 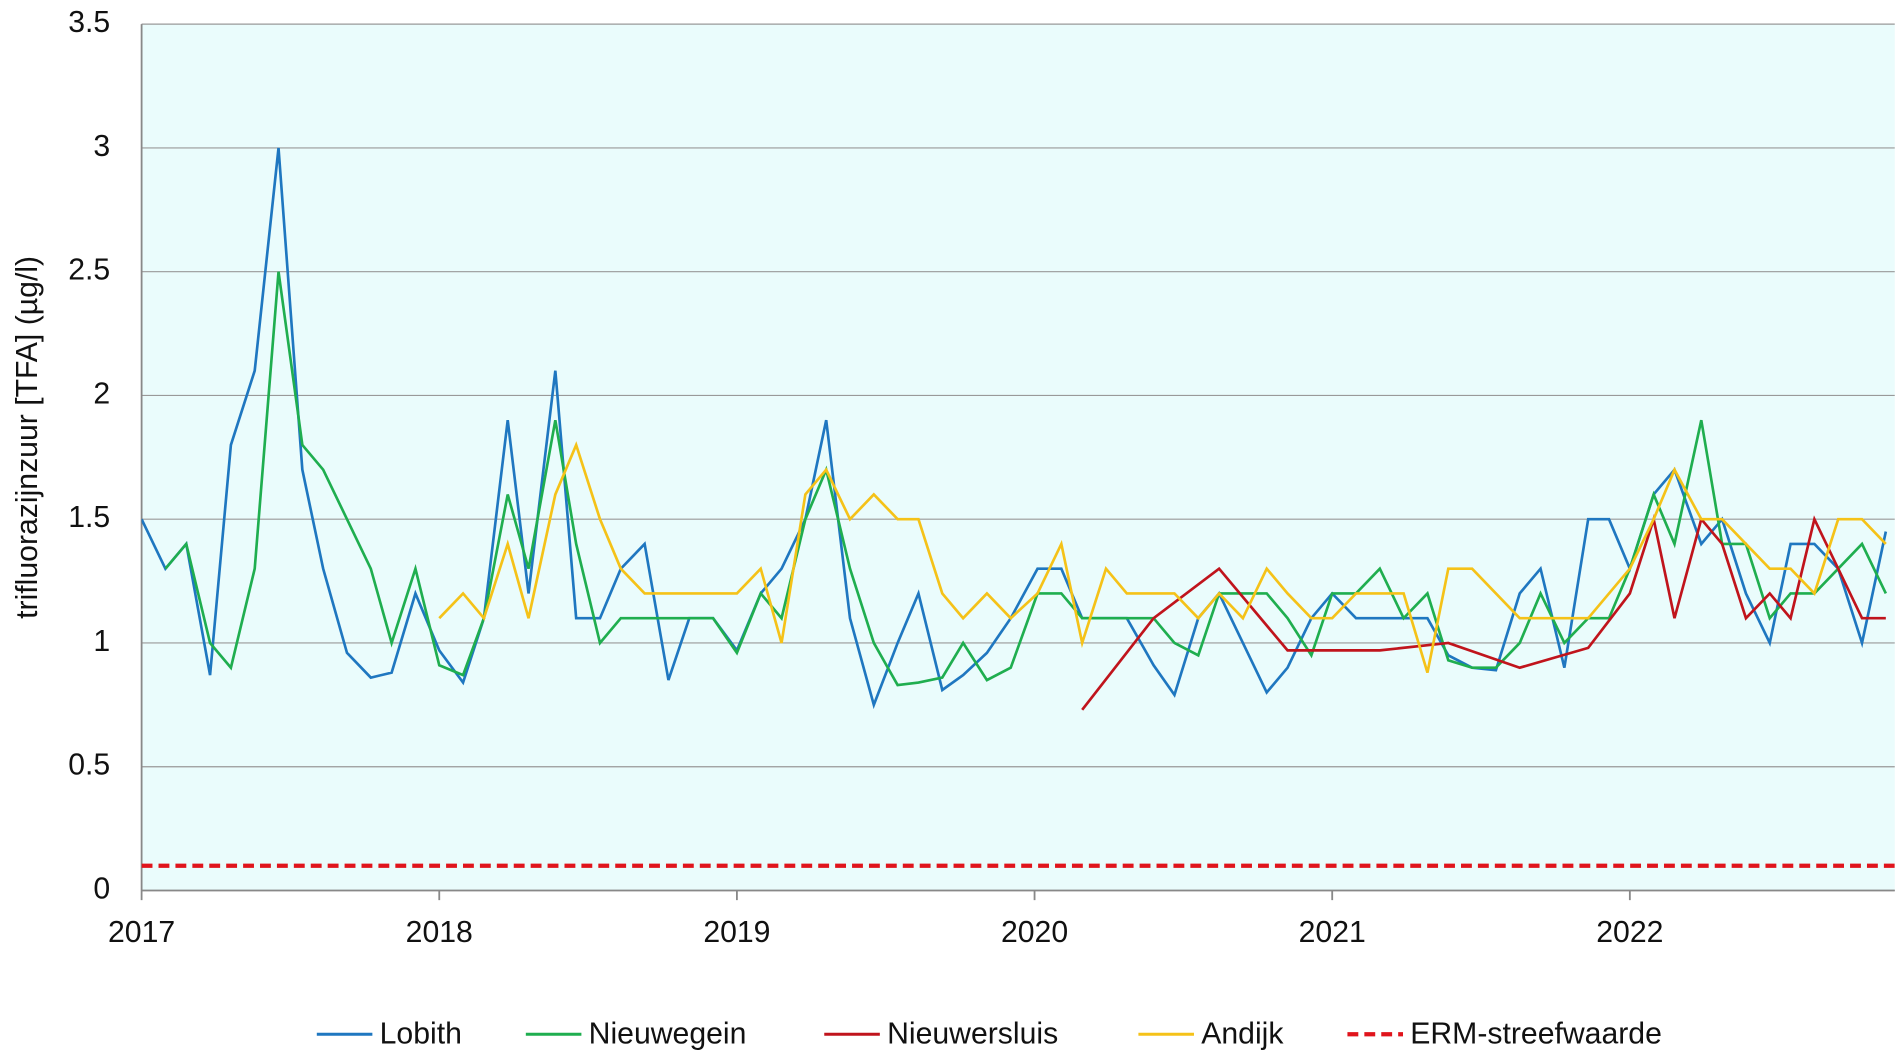 I want to click on y-tick-label: 1, so click(x=101, y=641).